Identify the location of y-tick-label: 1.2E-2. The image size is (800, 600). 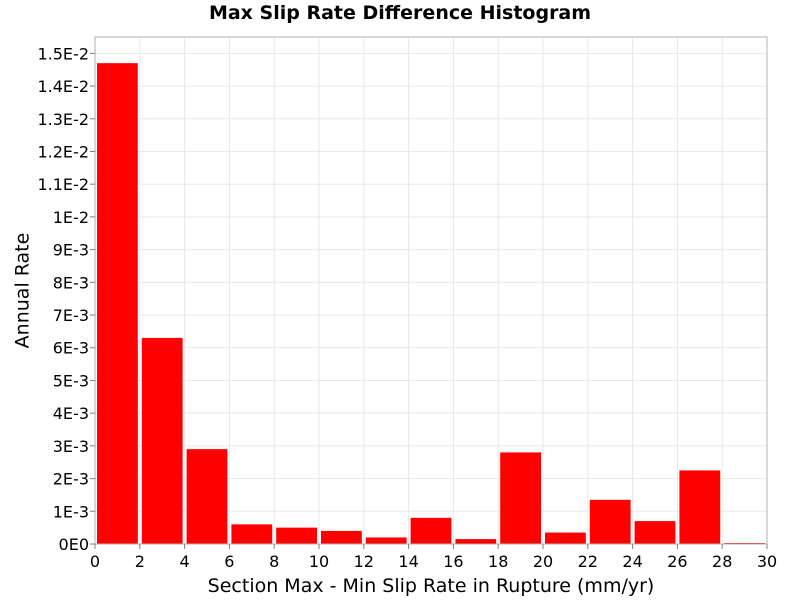
(63, 151).